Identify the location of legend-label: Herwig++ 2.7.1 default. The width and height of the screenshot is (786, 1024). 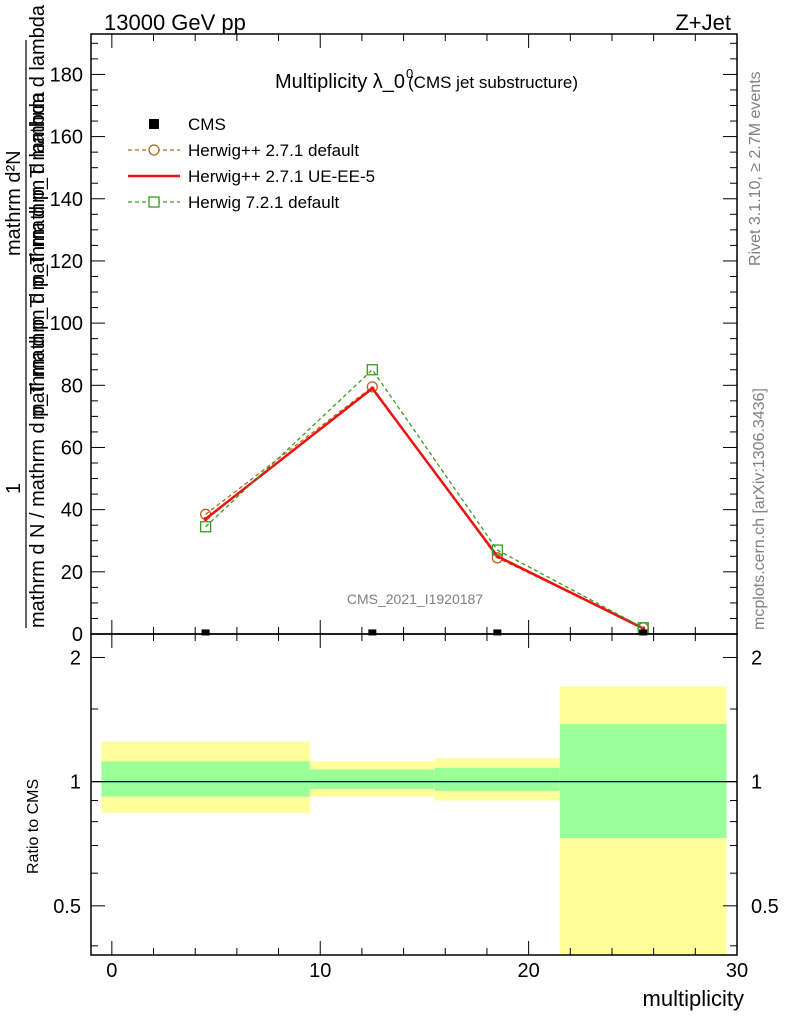
(273, 150).